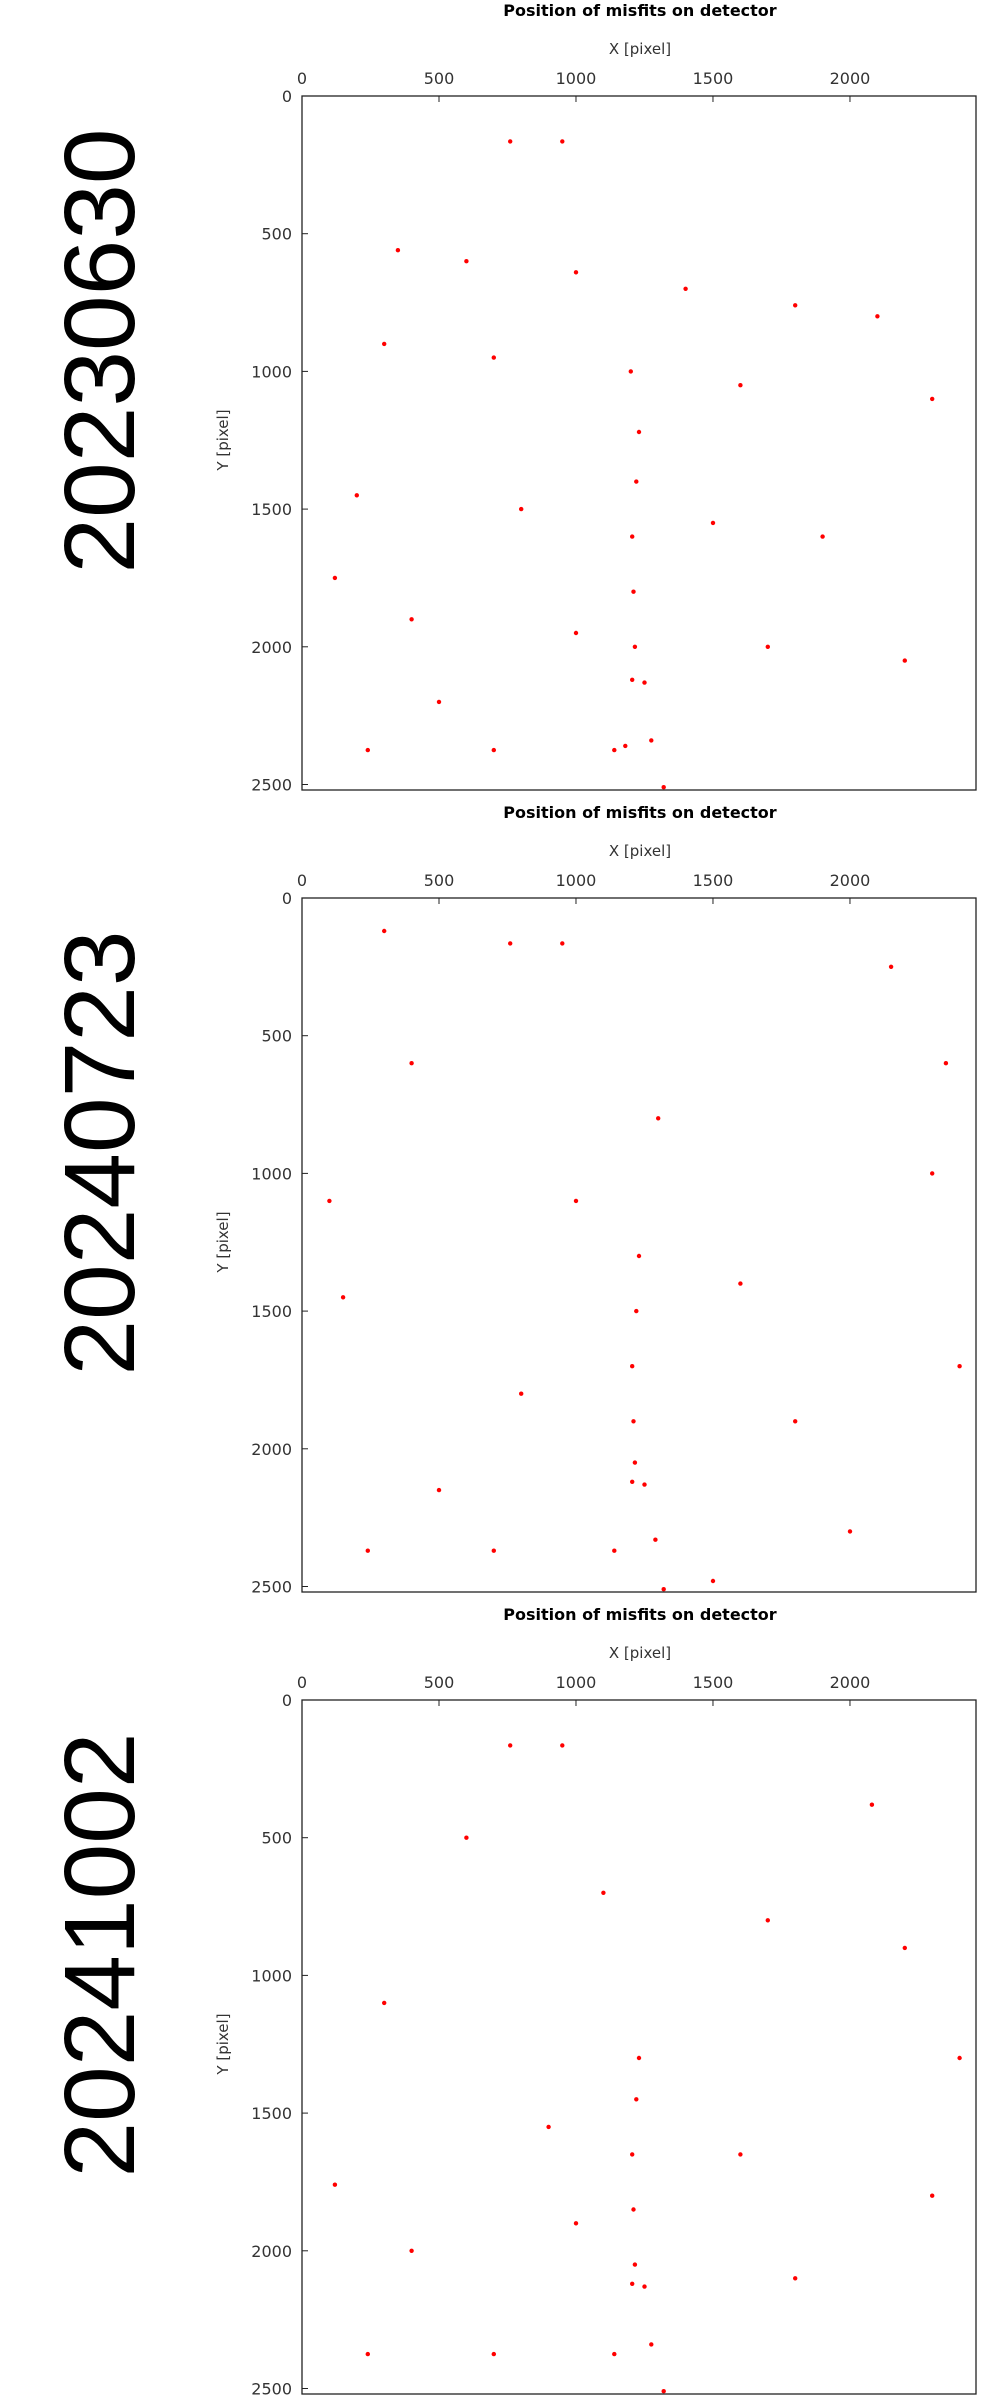  I want to click on y-tick-label: 0, so click(287, 898).